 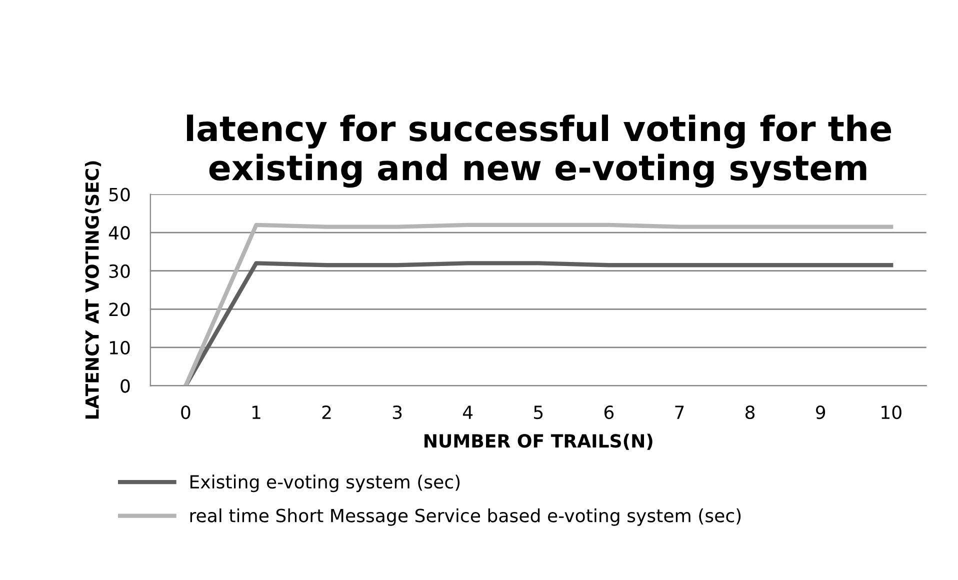 I want to click on x-tick-label: 8, so click(x=750, y=412).